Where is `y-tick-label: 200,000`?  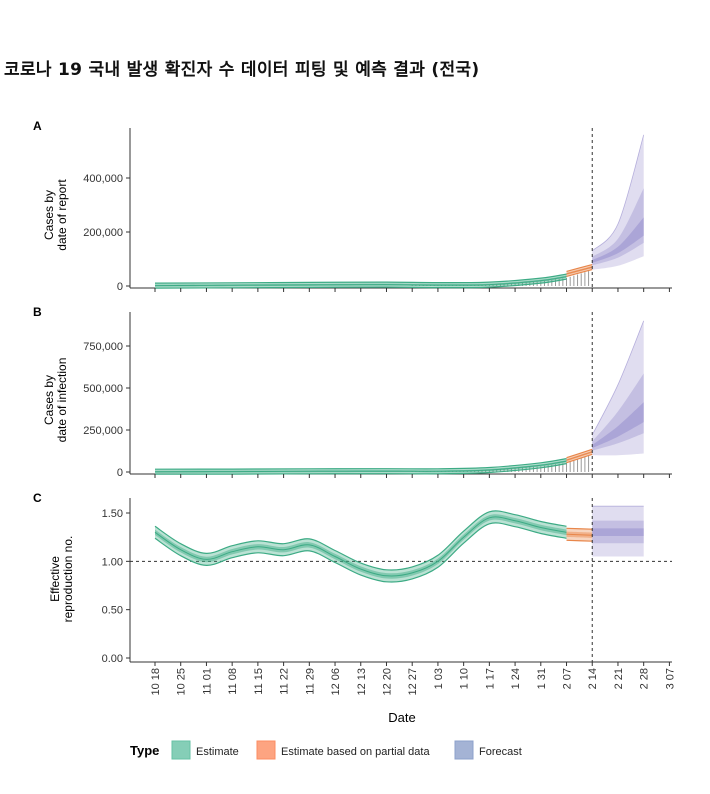 y-tick-label: 200,000 is located at coordinates (103, 233).